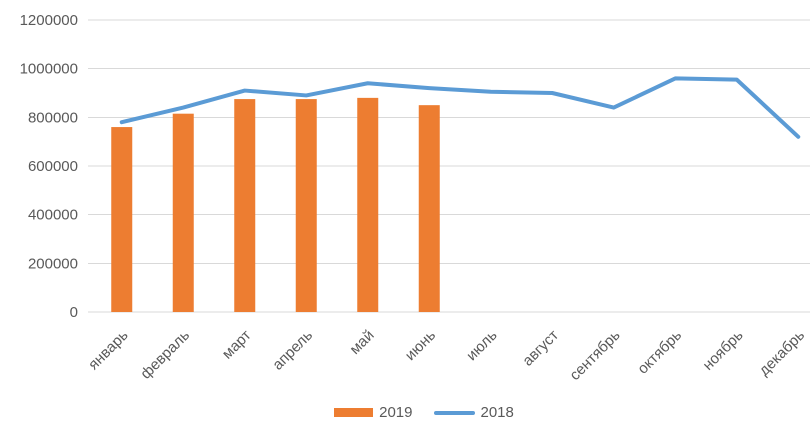  I want to click on line-series-2018, so click(460, 107).